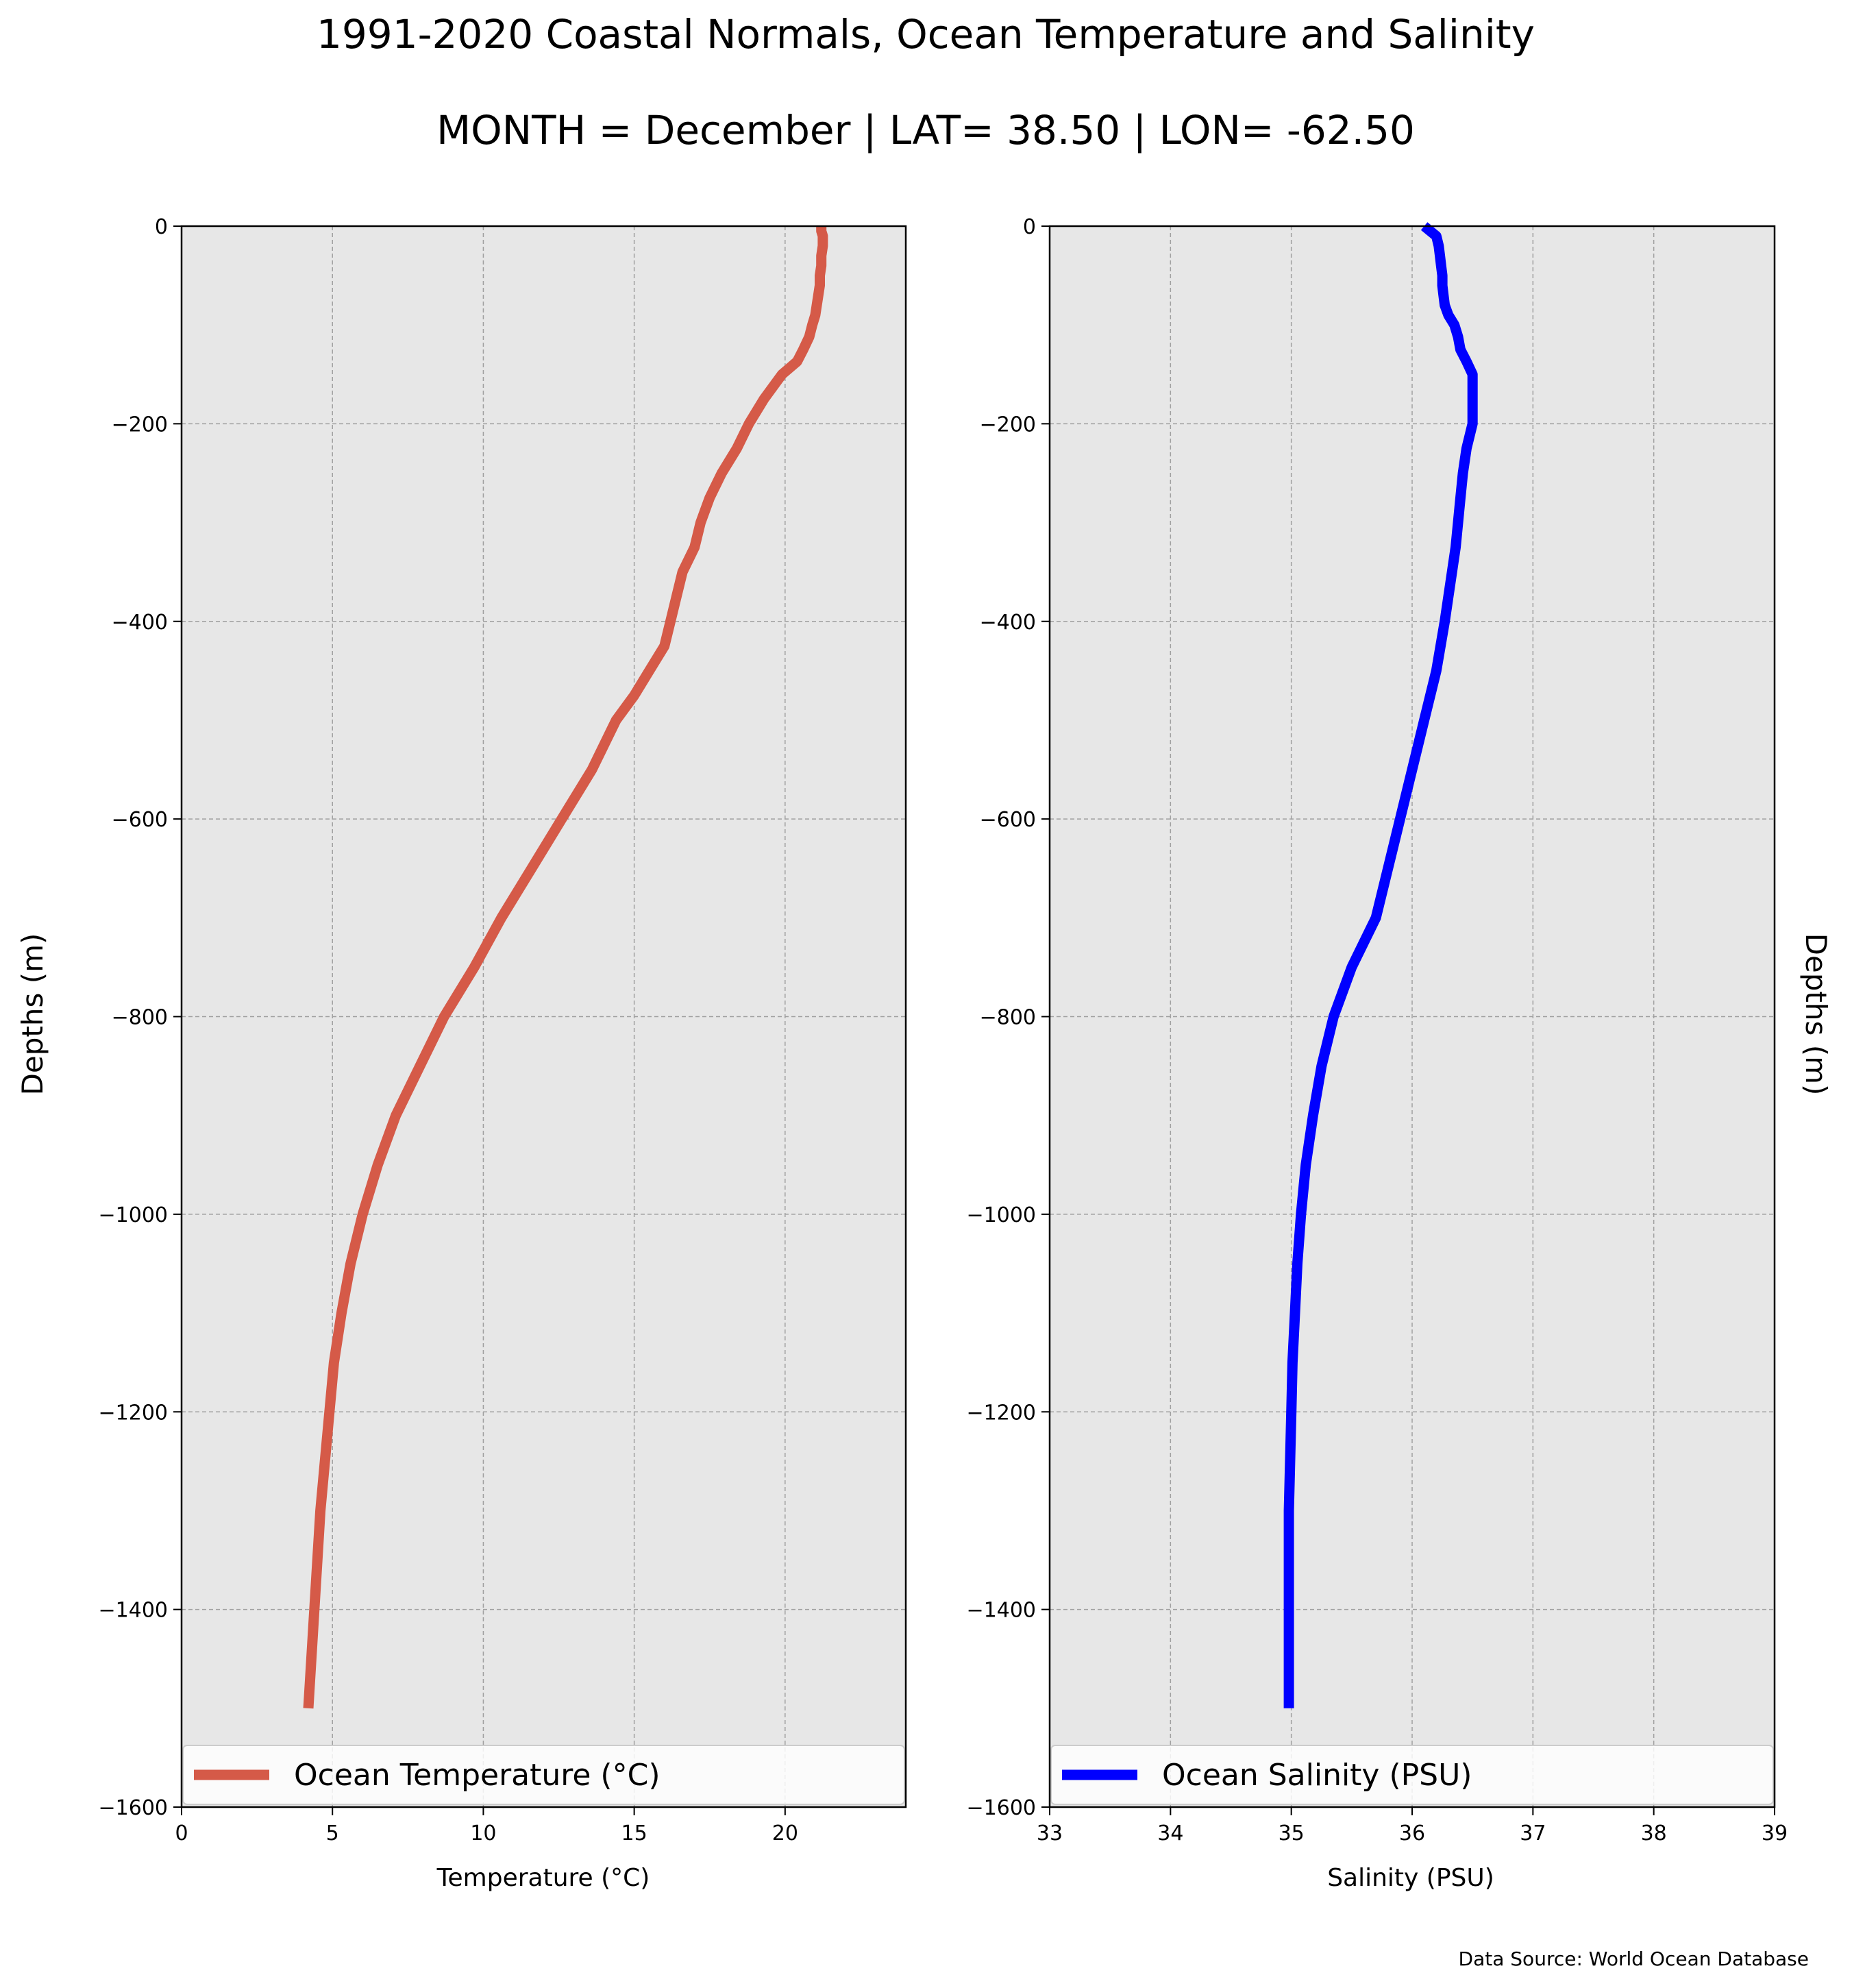 The width and height of the screenshot is (1852, 1988). What do you see at coordinates (1654, 1833) in the screenshot?
I see `salinity-x-tick-label: 38` at bounding box center [1654, 1833].